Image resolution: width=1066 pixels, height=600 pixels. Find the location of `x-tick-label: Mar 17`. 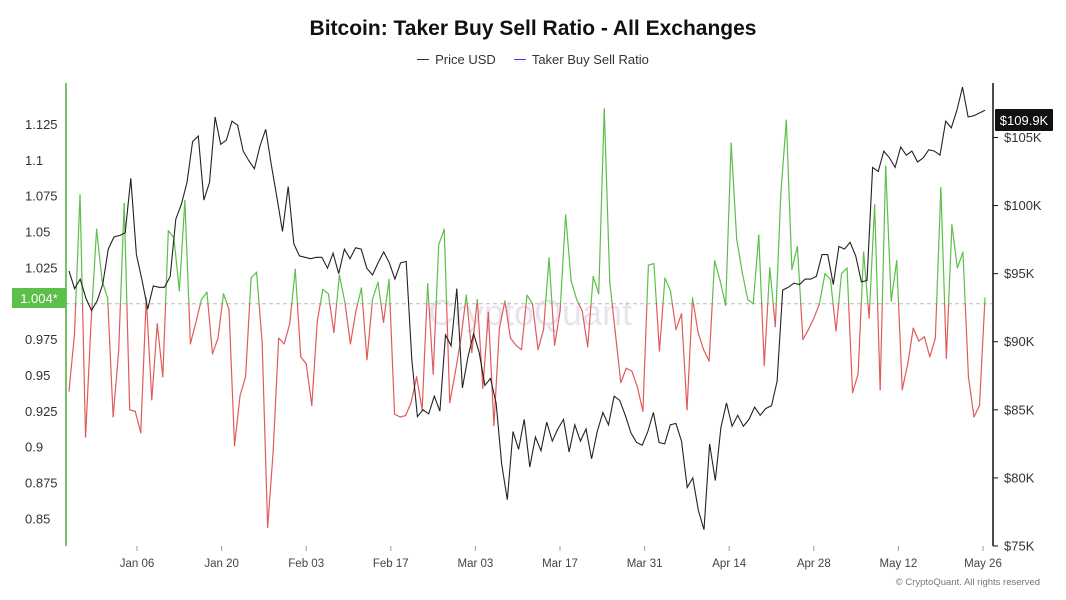

x-tick-label: Mar 17 is located at coordinates (560, 564).